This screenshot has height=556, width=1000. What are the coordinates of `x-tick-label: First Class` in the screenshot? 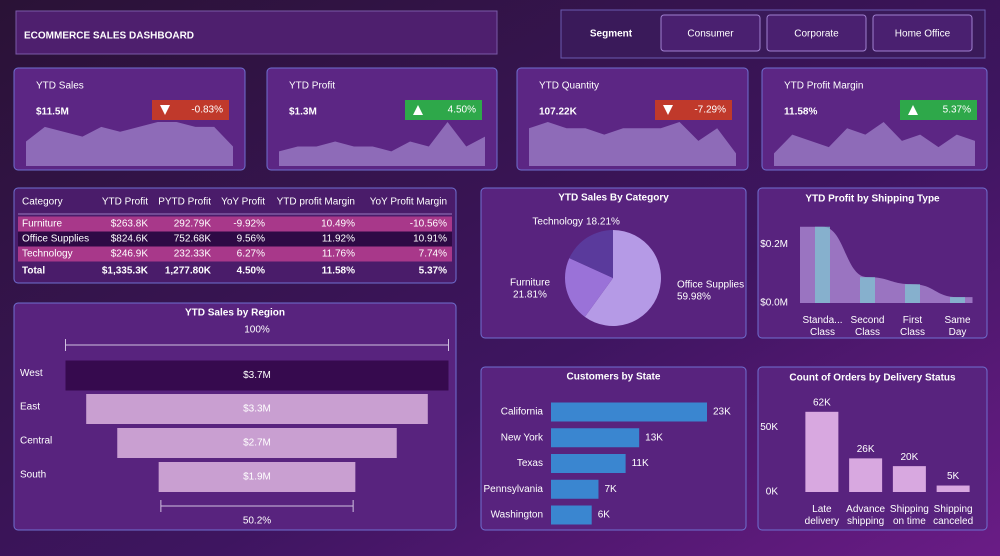 It's located at (912, 326).